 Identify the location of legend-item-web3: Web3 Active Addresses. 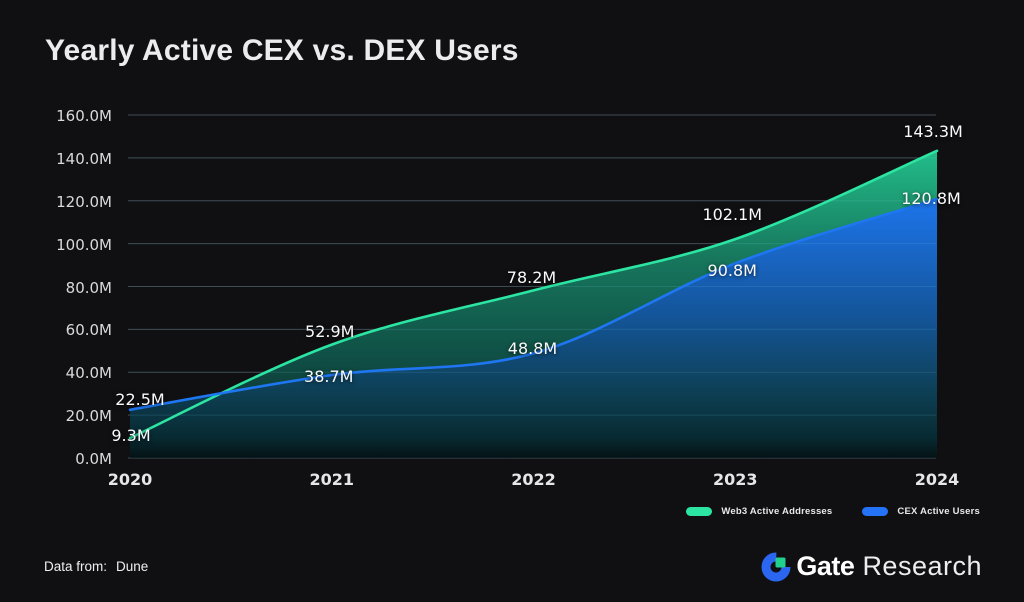
(759, 511).